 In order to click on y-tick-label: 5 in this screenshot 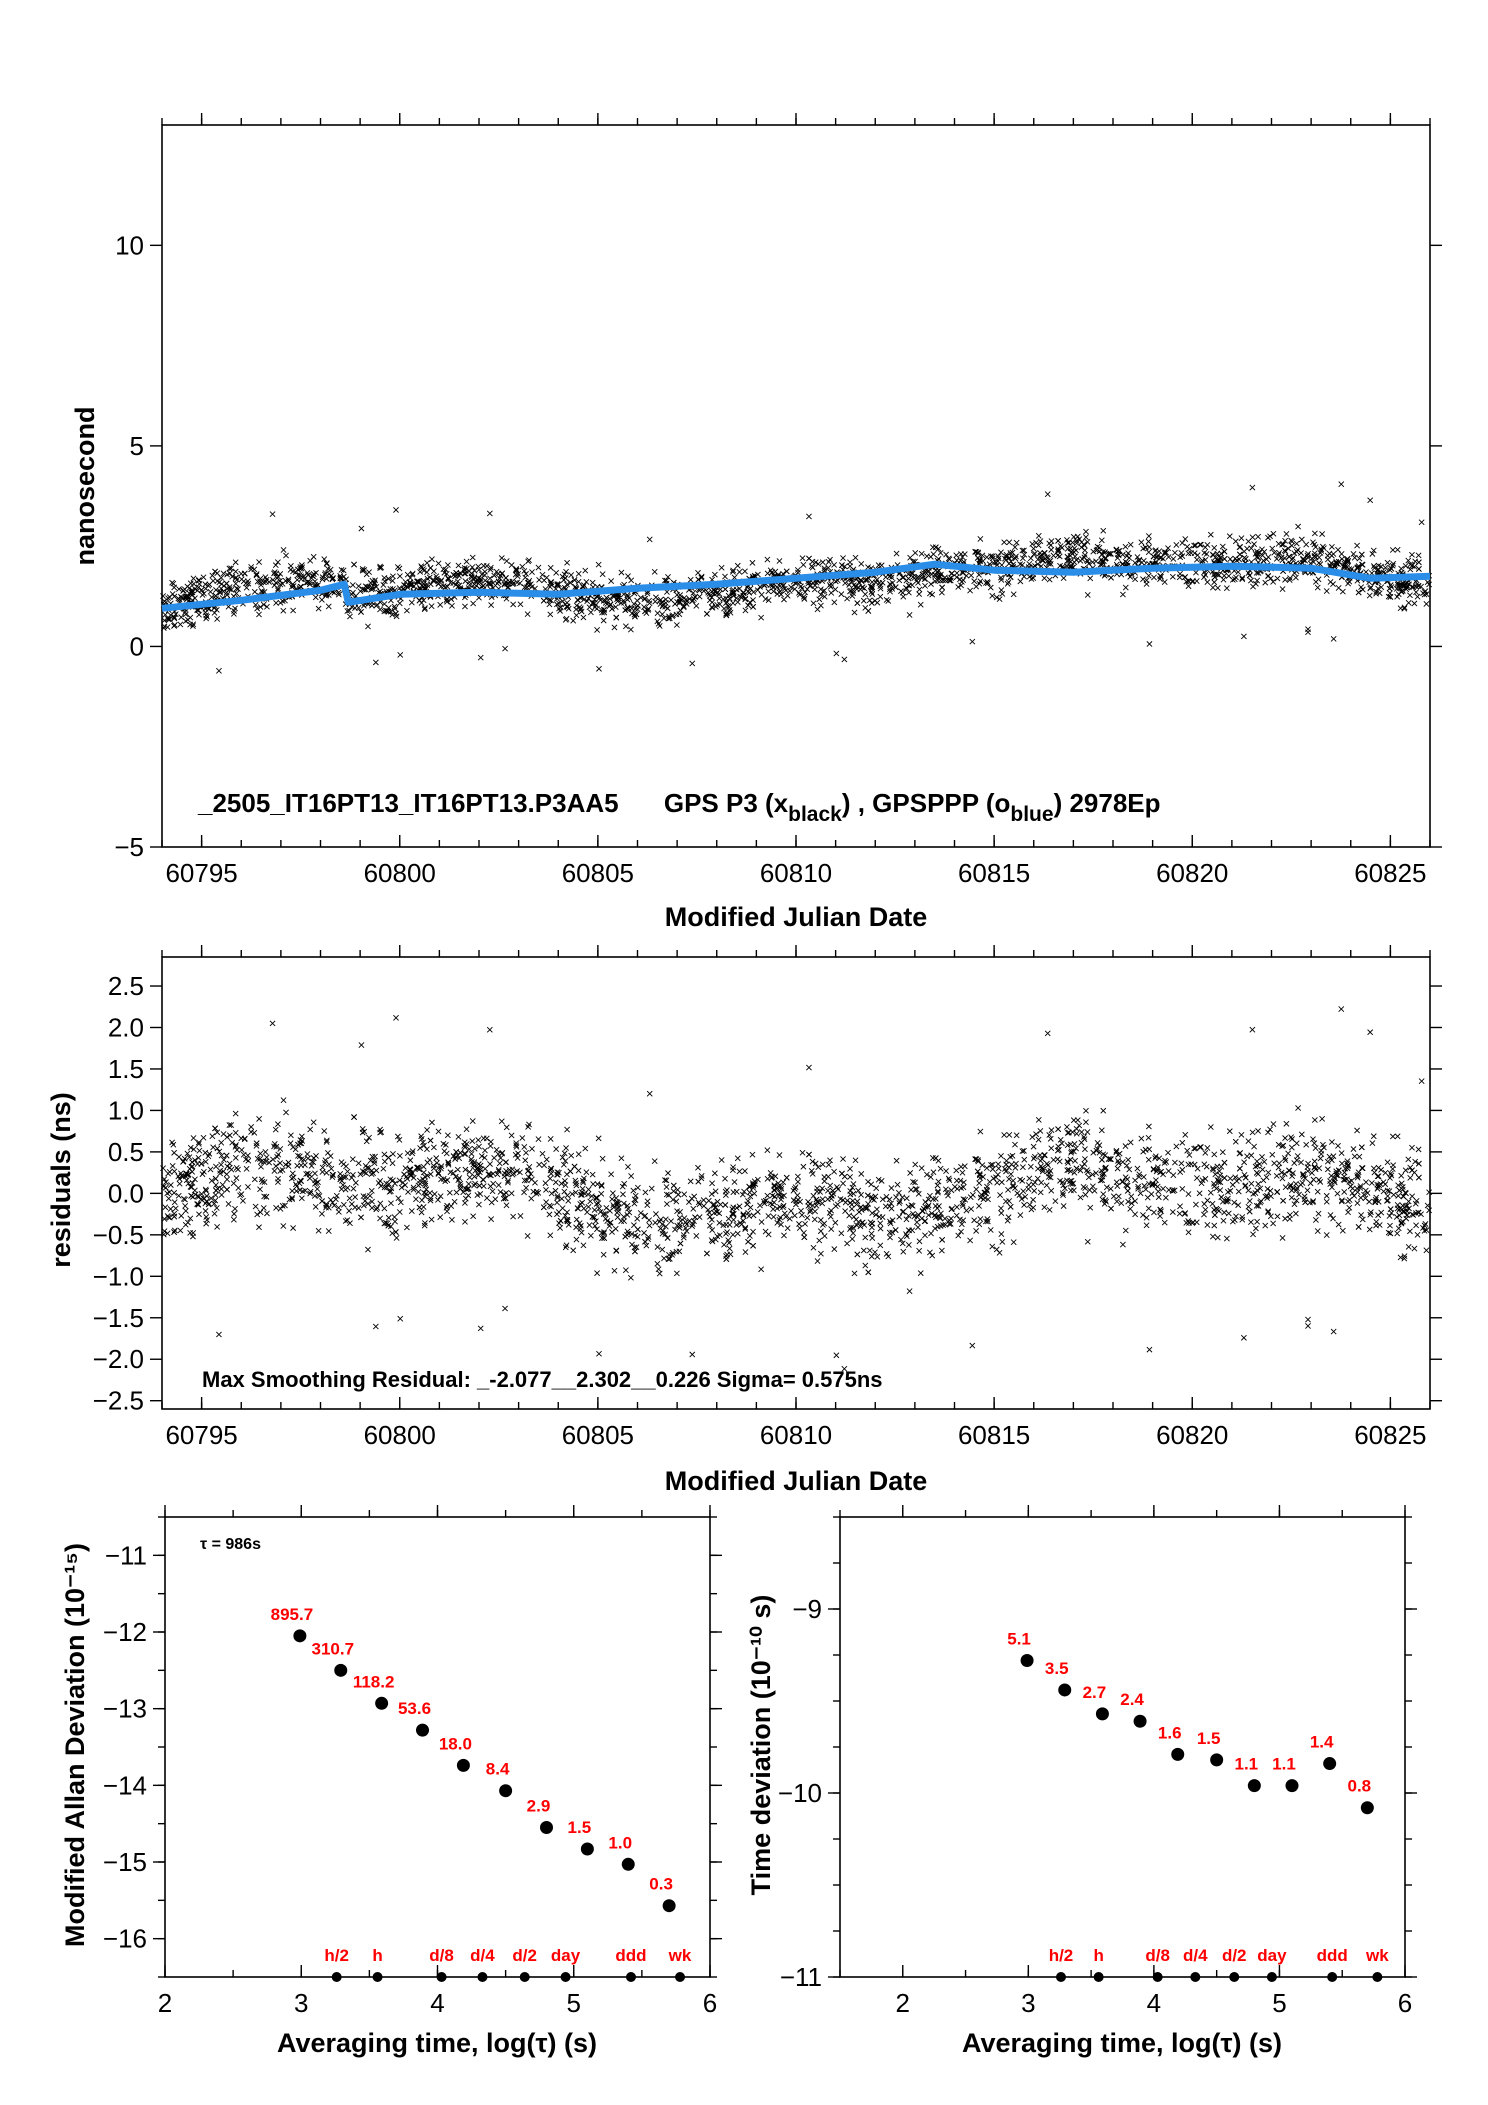, I will do `click(137, 446)`.